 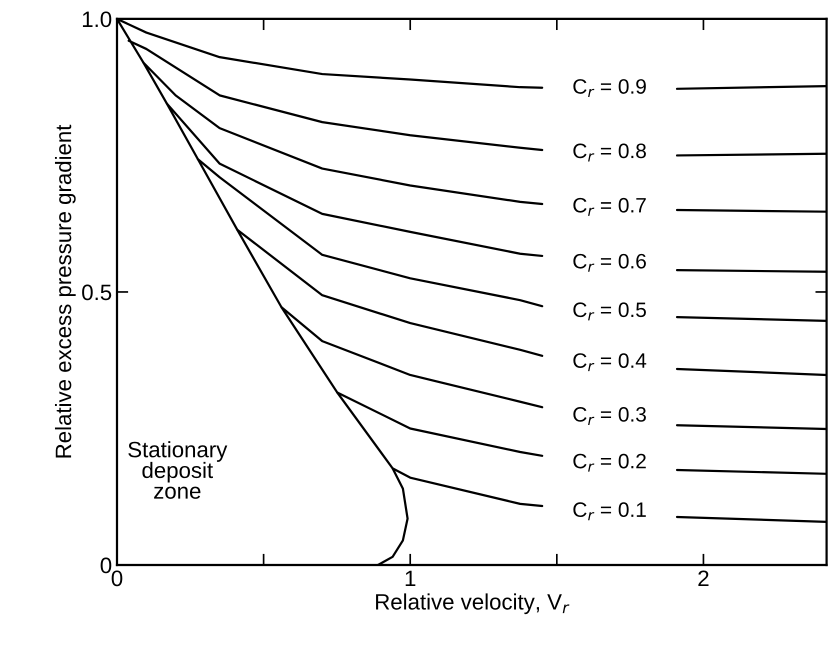 I want to click on series-label: C$_{r}$ = 0.1, so click(x=609, y=511).